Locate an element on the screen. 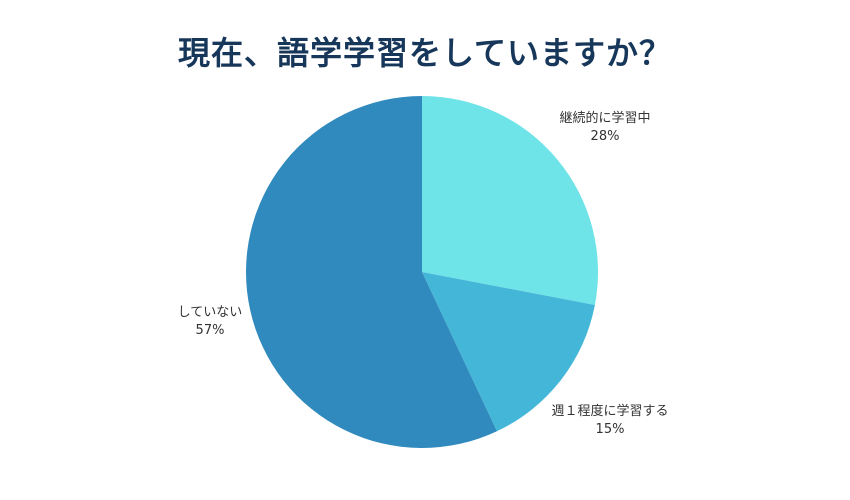  label-weekly-name: 週１程度に学習する is located at coordinates (610, 411).